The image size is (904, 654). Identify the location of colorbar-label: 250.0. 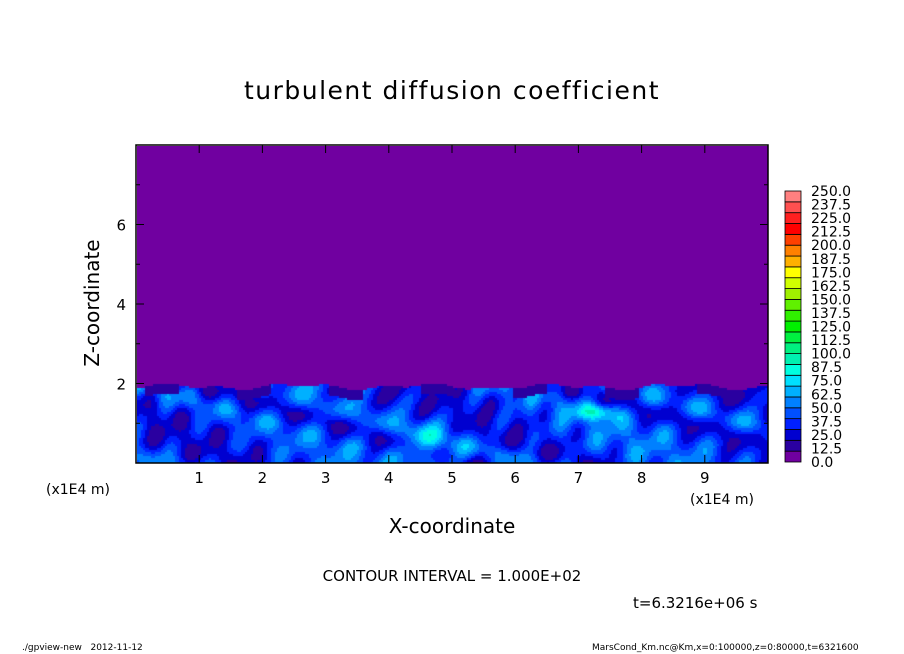
(831, 192).